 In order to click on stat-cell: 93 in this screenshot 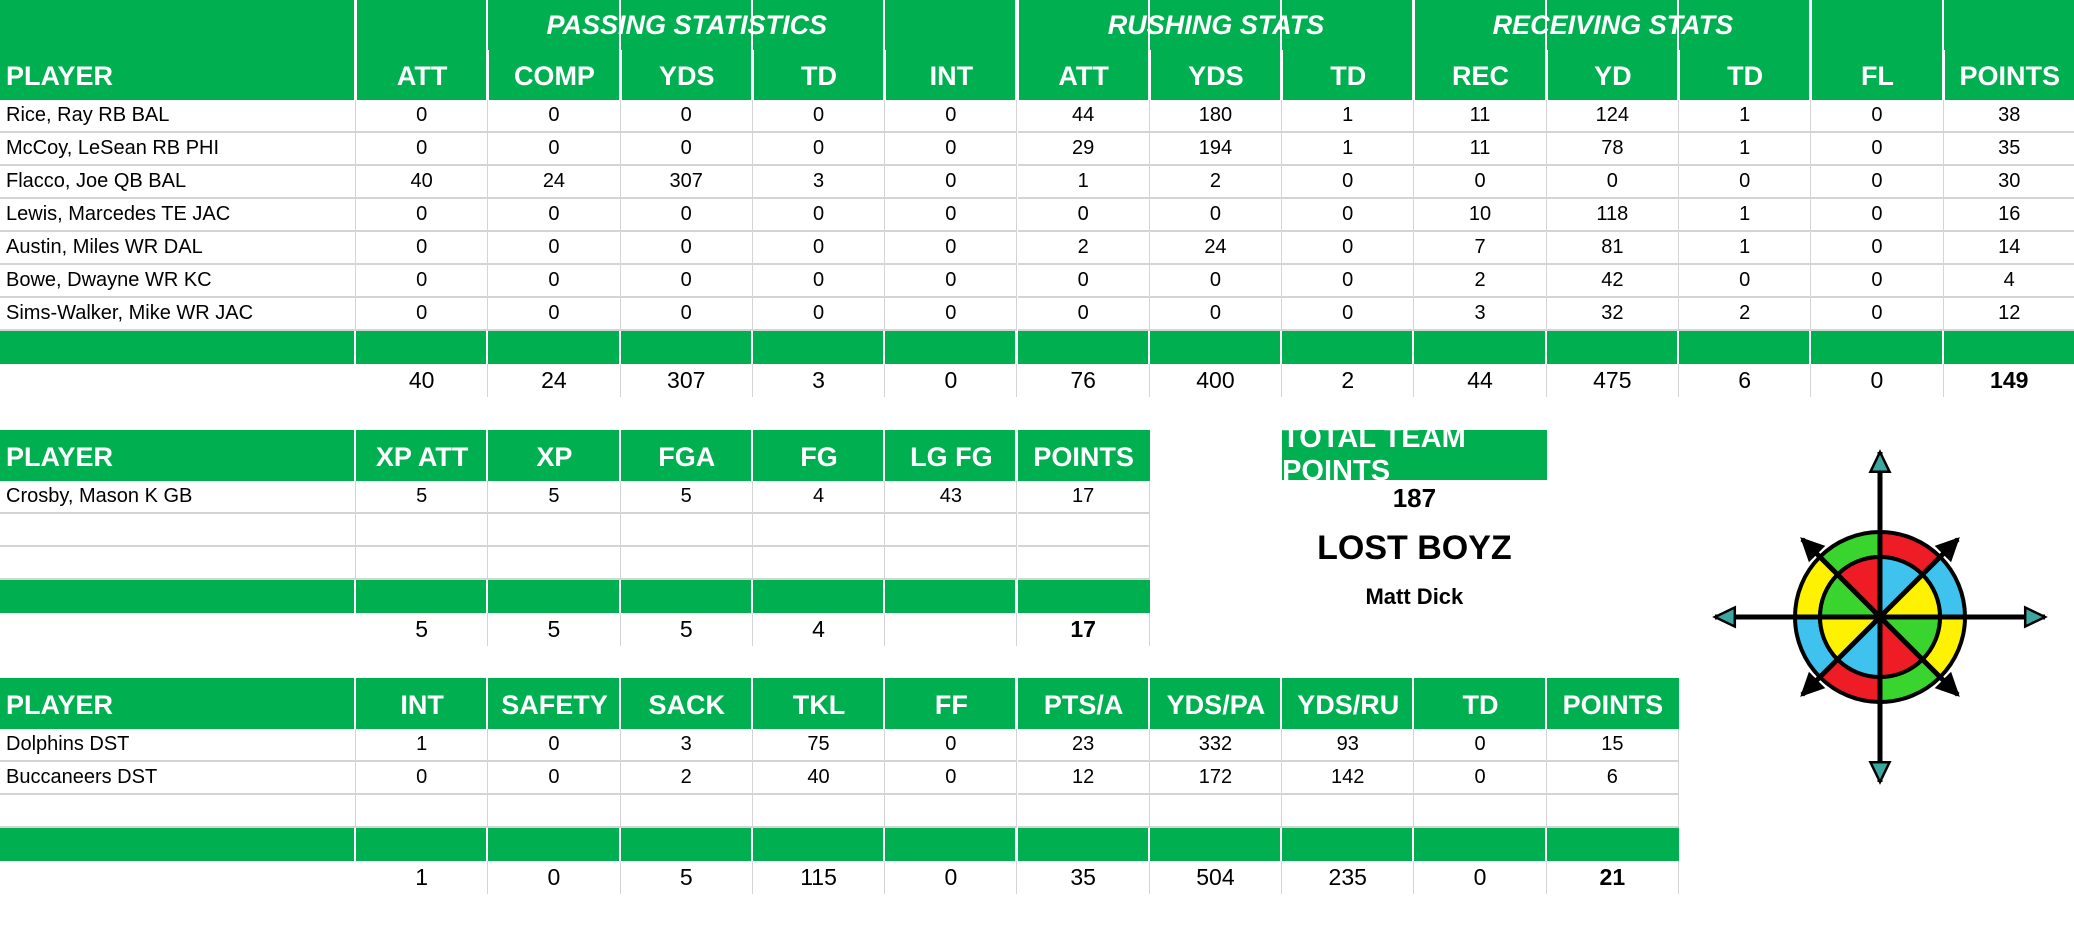, I will do `click(1348, 745)`.